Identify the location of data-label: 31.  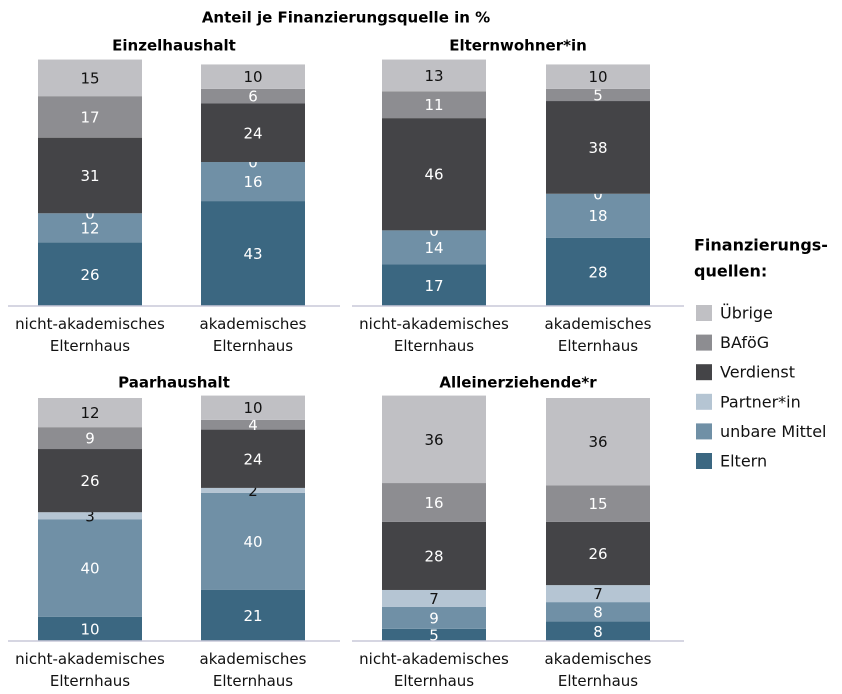
(89, 176).